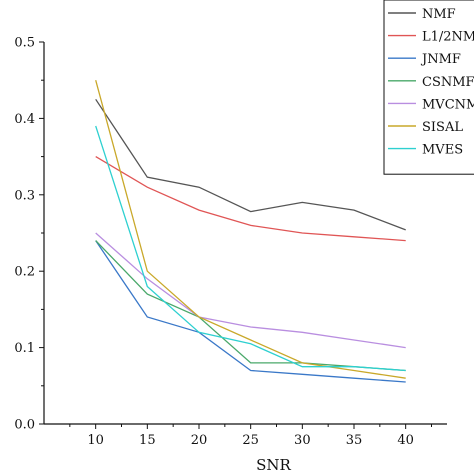  What do you see at coordinates (405, 440) in the screenshot?
I see `x-tick-label: 40` at bounding box center [405, 440].